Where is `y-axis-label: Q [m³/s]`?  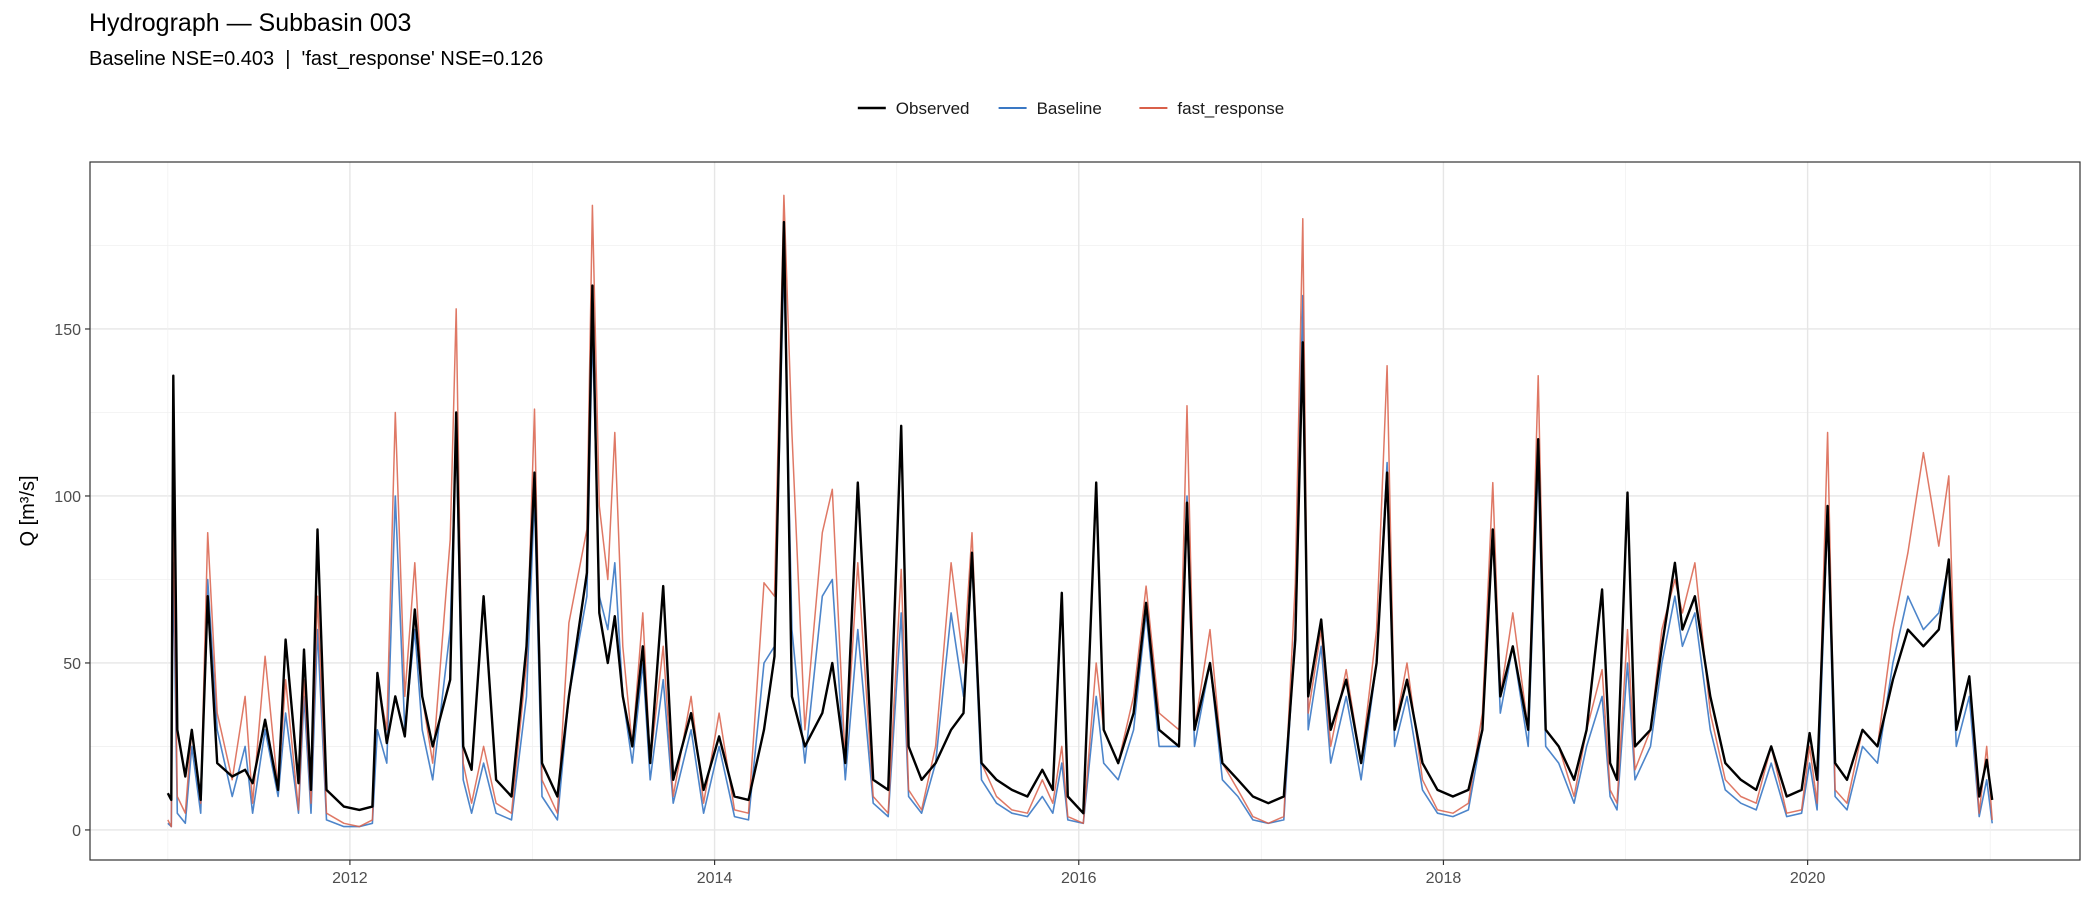 y-axis-label: Q [m³/s] is located at coordinates (28, 510).